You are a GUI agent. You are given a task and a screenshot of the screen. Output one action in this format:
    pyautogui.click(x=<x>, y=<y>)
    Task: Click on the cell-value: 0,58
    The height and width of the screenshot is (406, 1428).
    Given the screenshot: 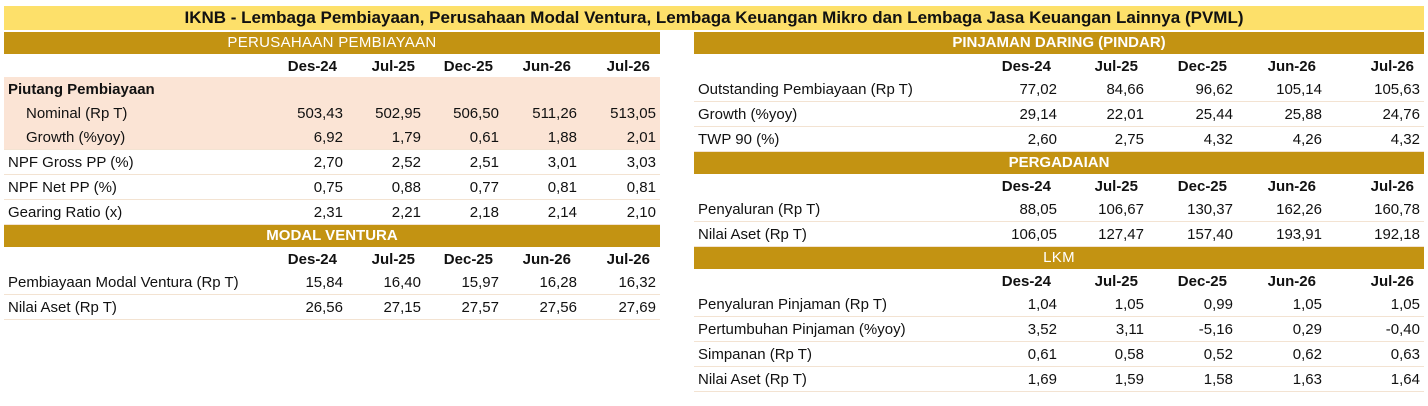 What is the action you would take?
    pyautogui.click(x=1104, y=354)
    